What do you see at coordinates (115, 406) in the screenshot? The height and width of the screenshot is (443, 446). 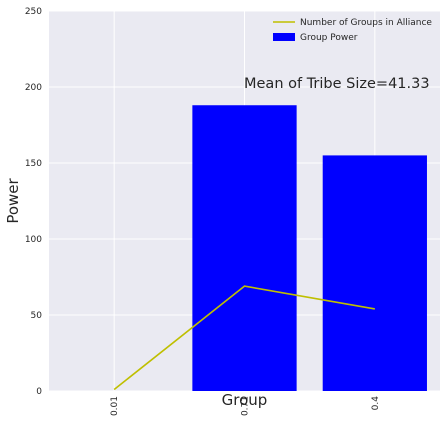 I see `x-tick-label: 0.01` at bounding box center [115, 406].